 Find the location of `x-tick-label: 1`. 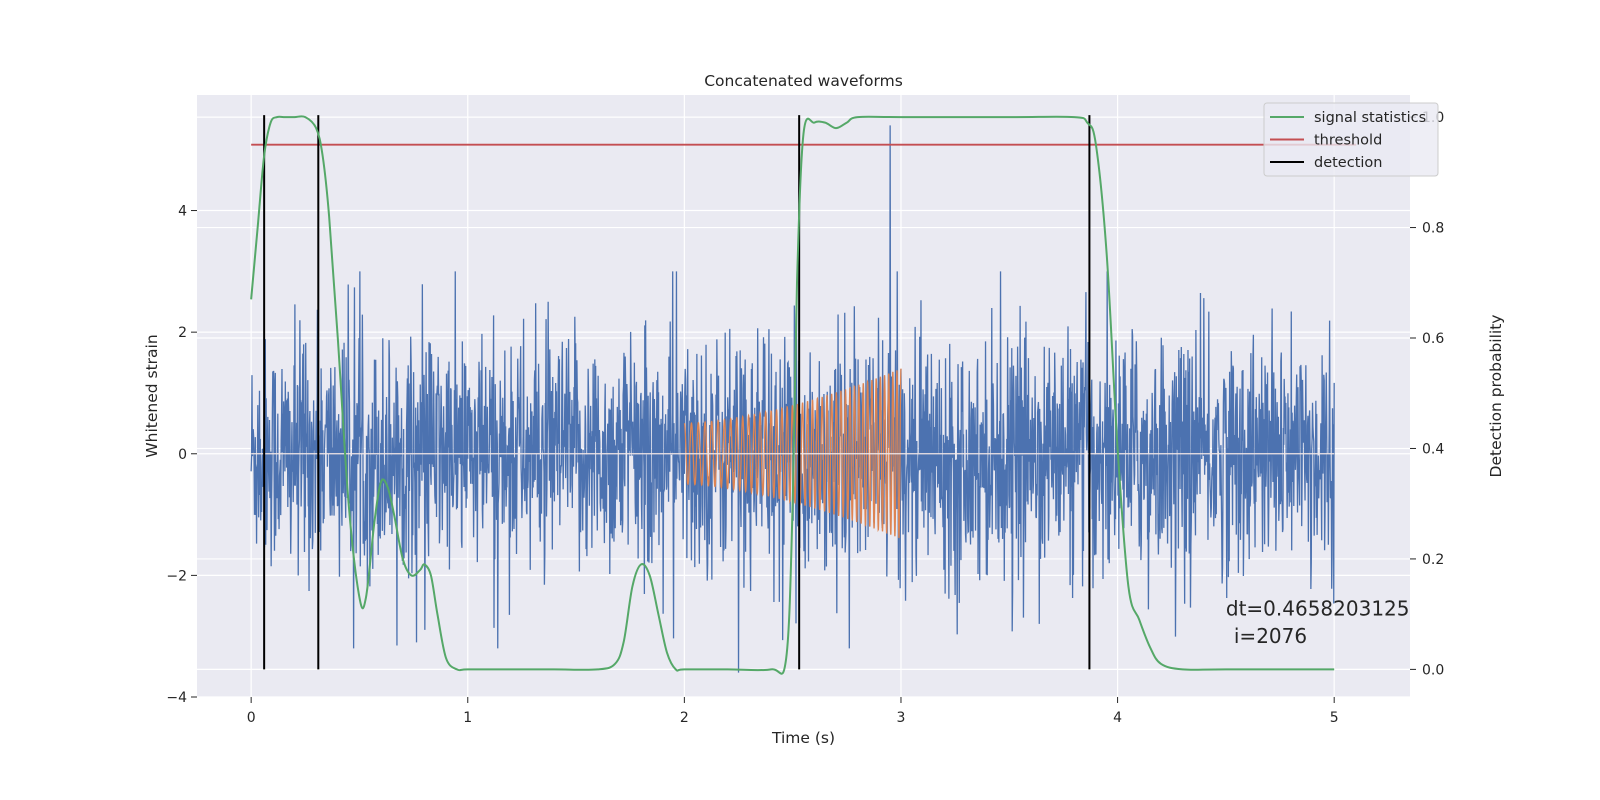

x-tick-label: 1 is located at coordinates (467, 718).